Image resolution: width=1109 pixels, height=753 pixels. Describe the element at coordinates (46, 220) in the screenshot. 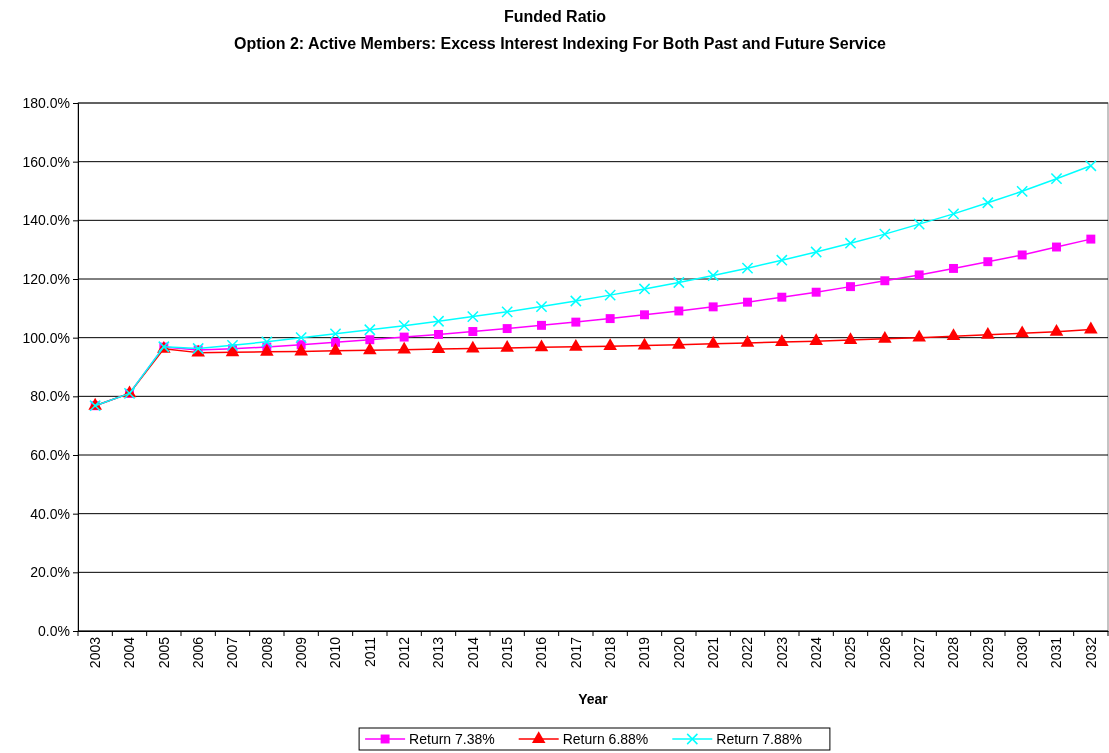

I see `y-tick-label: 140.0%` at that location.